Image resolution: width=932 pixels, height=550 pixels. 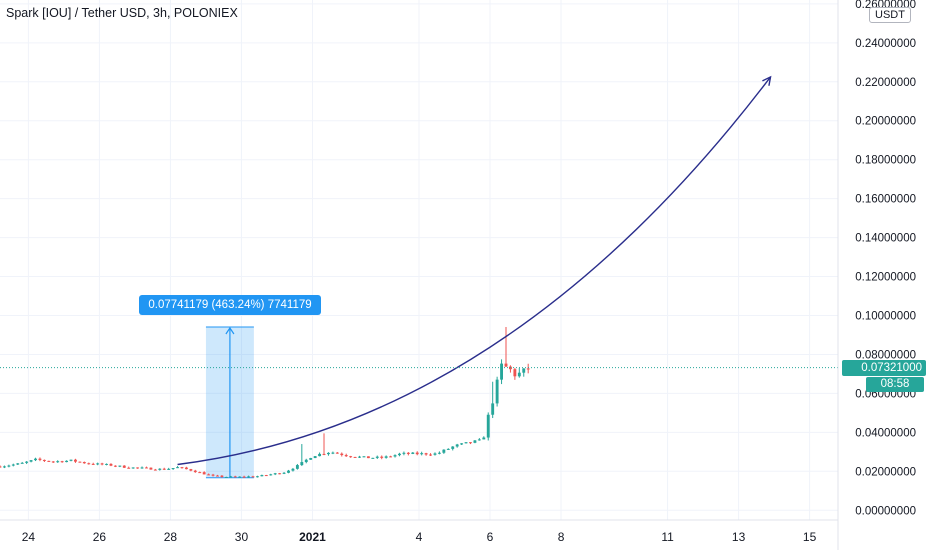 I want to click on time-tick-label: 30, so click(x=242, y=537).